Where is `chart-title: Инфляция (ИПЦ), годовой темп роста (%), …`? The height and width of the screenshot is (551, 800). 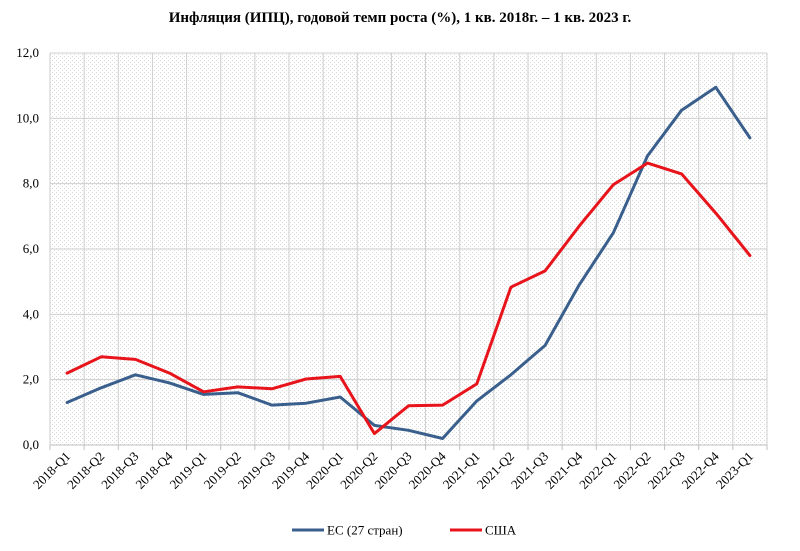 chart-title: Инфляция (ИПЦ), годовой темп роста (%), … is located at coordinates (400, 18).